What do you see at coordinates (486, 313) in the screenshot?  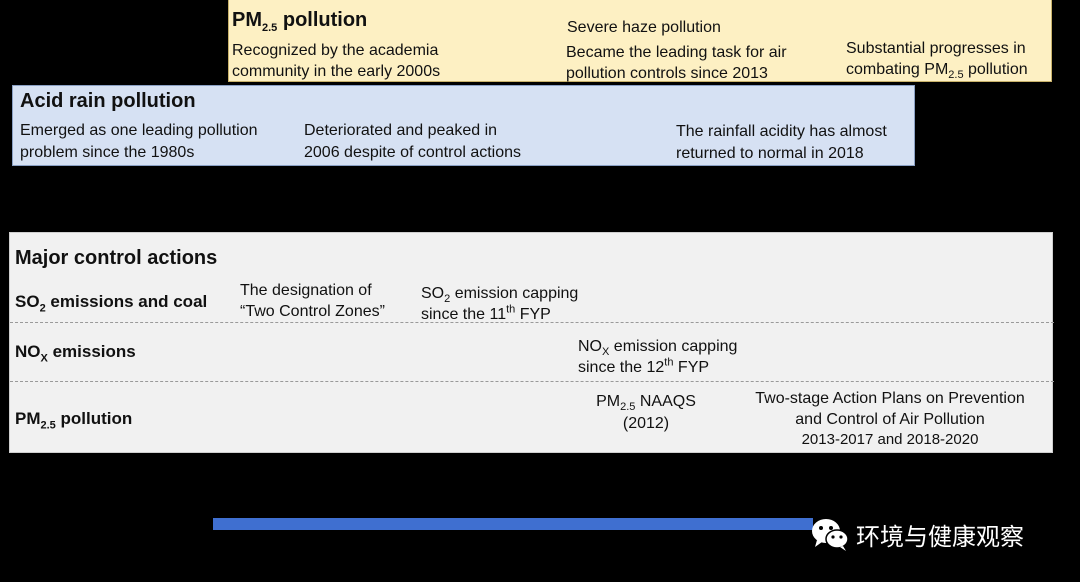 I see `so2-capping-line2: since the 11th FYP` at bounding box center [486, 313].